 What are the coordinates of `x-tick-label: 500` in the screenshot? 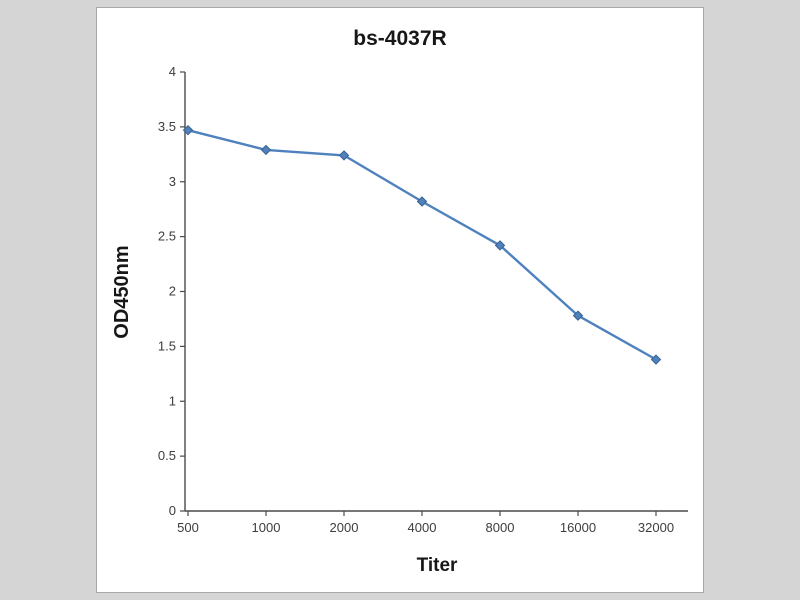 It's located at (188, 527).